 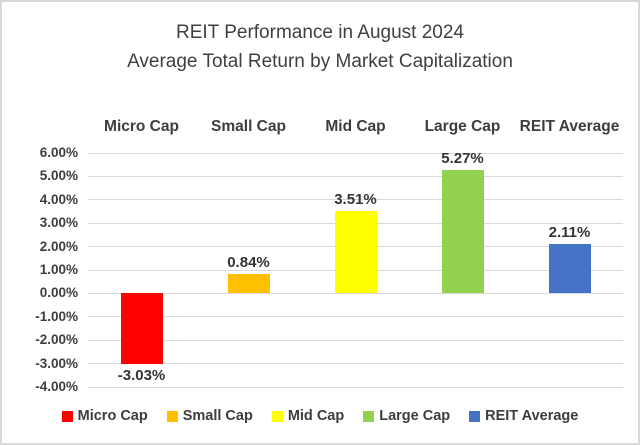 I want to click on data-label-small-cap: 0.84%, so click(x=248, y=262).